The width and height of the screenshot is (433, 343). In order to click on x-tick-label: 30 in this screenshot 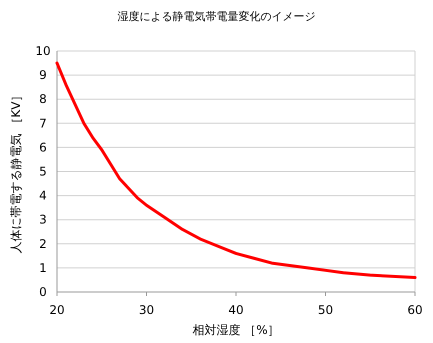, I will do `click(146, 310)`.